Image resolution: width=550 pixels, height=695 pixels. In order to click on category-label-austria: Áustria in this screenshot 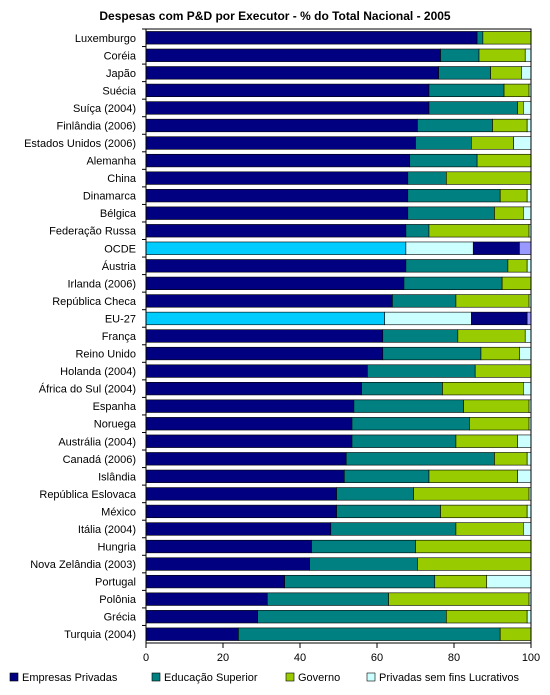, I will do `click(119, 266)`.